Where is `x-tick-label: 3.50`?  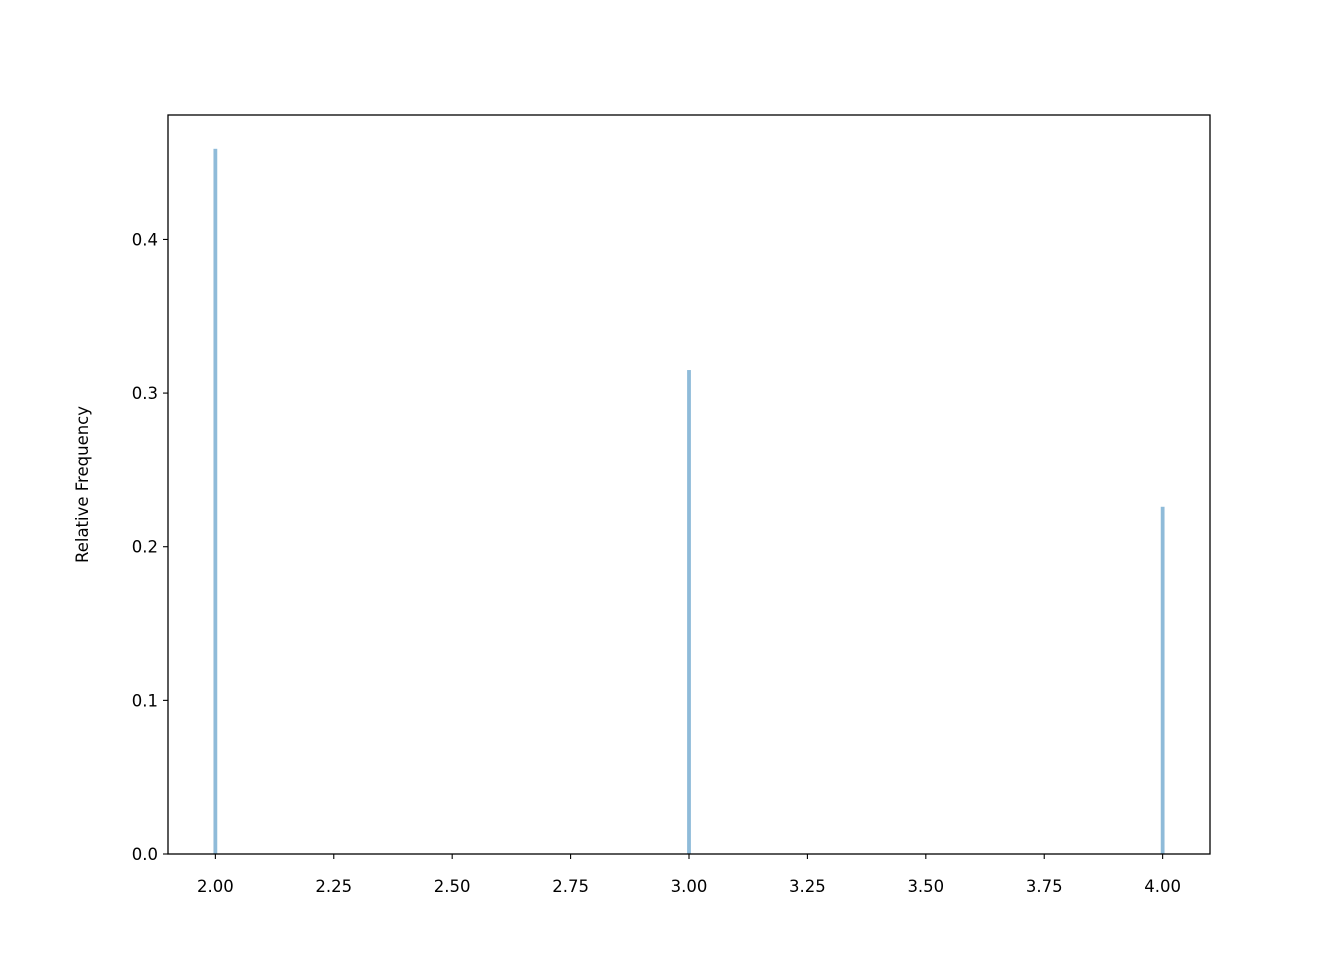 x-tick-label: 3.50 is located at coordinates (925, 886).